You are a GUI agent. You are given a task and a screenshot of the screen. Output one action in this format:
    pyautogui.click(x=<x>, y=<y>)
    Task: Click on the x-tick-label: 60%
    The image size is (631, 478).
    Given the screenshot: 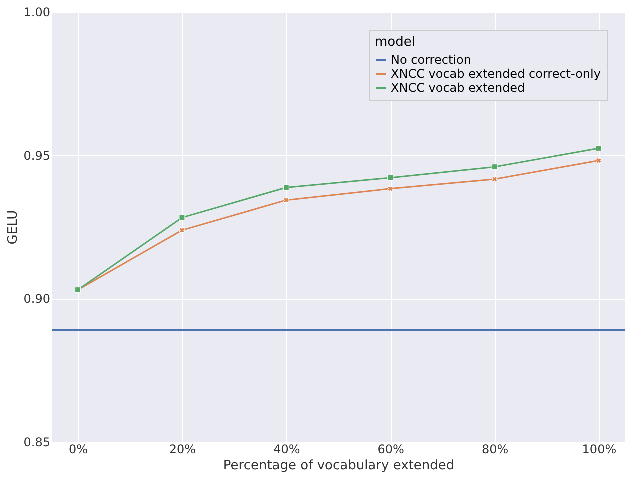 What is the action you would take?
    pyautogui.click(x=391, y=449)
    